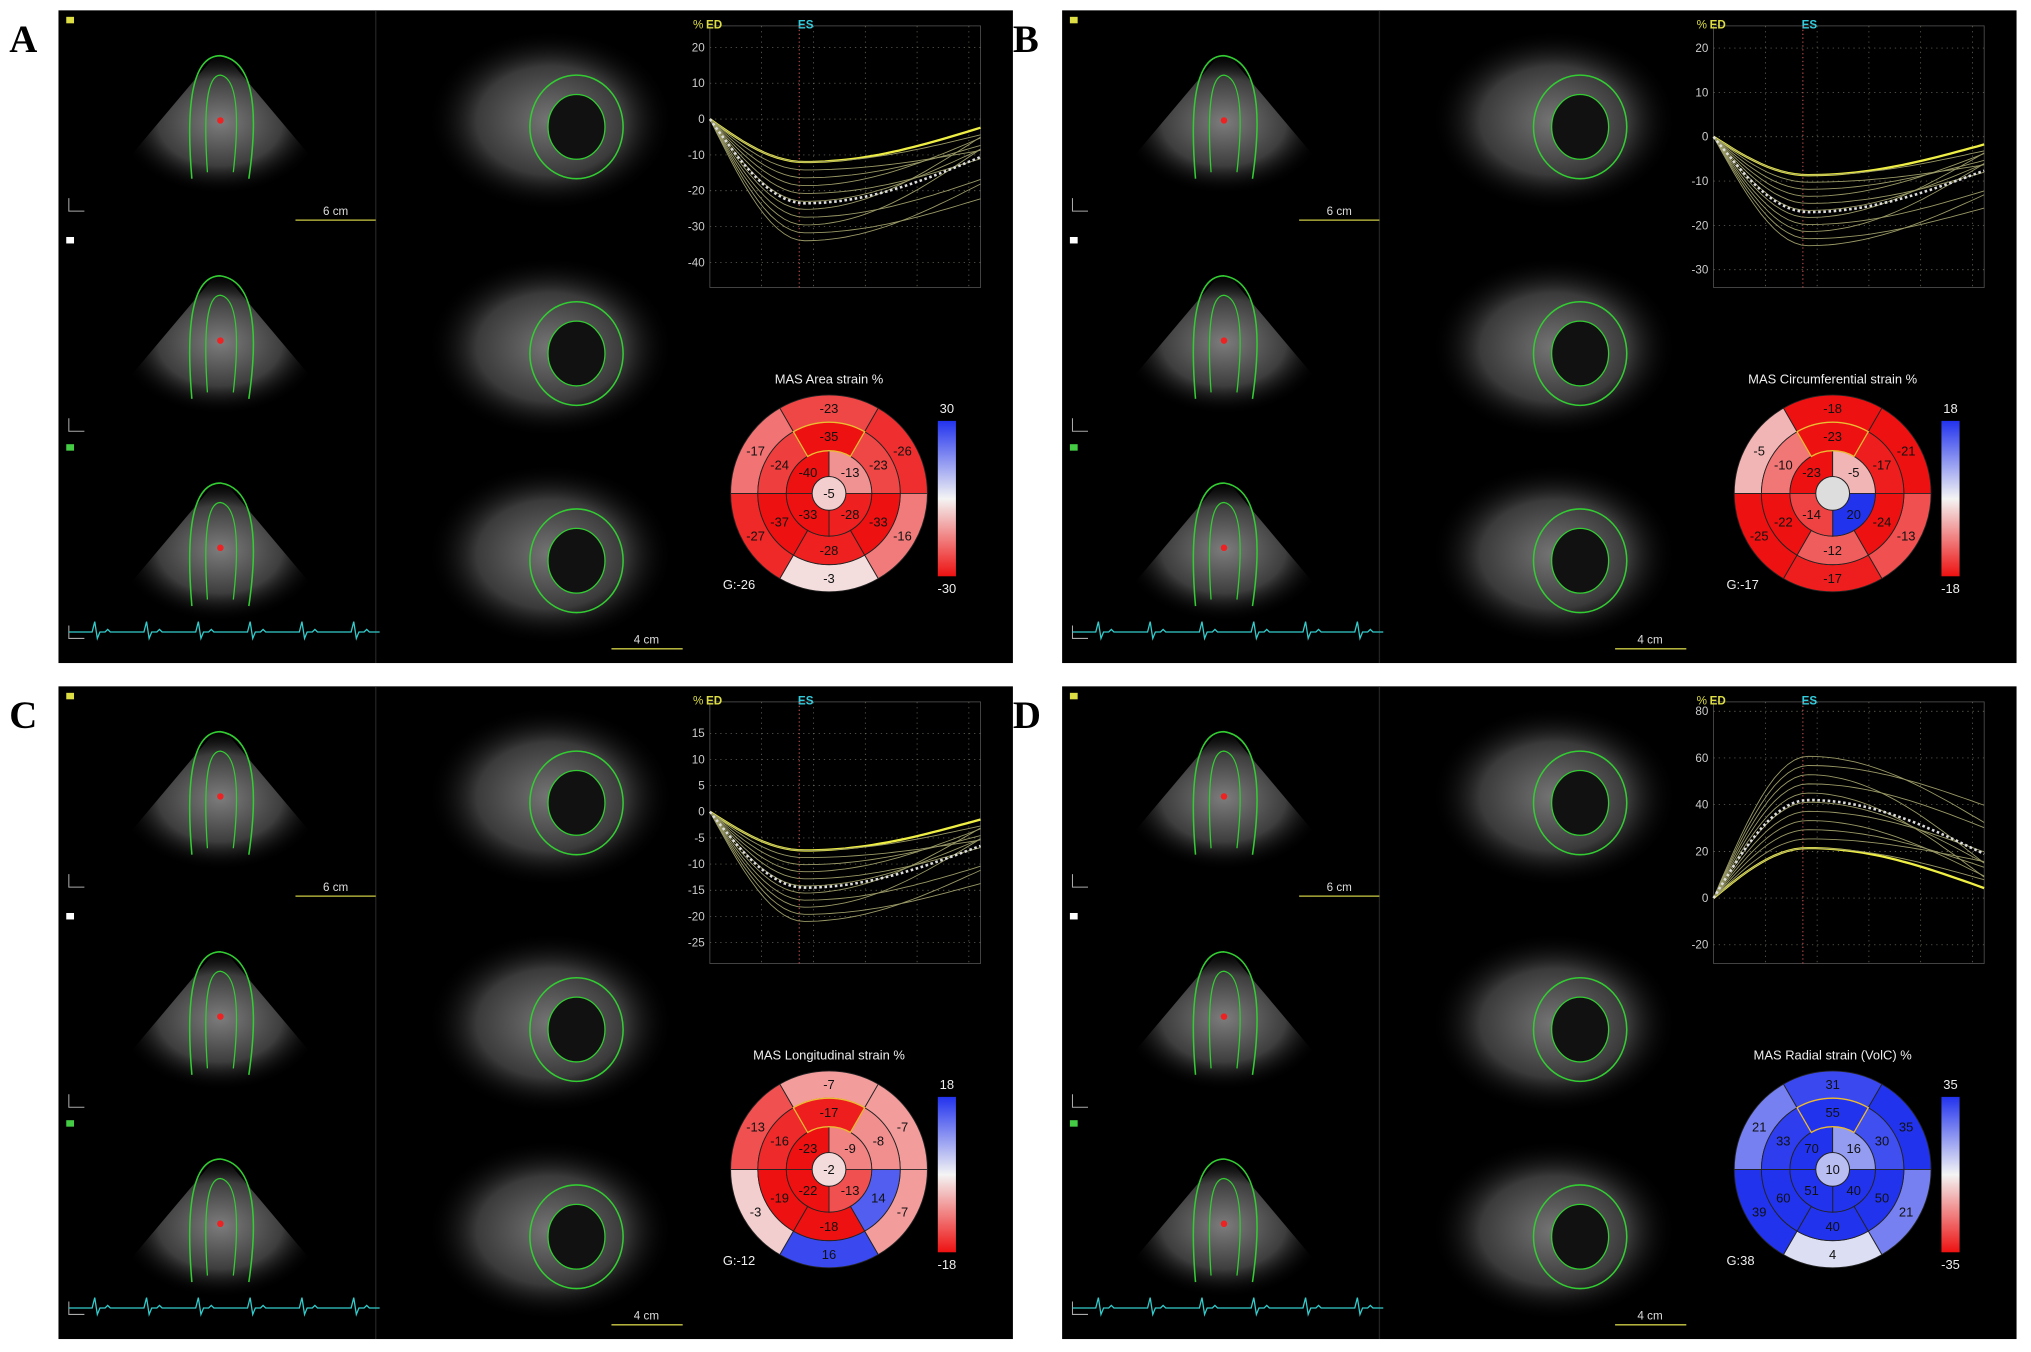  What do you see at coordinates (808, 472) in the screenshot?
I see `segment-label: -40` at bounding box center [808, 472].